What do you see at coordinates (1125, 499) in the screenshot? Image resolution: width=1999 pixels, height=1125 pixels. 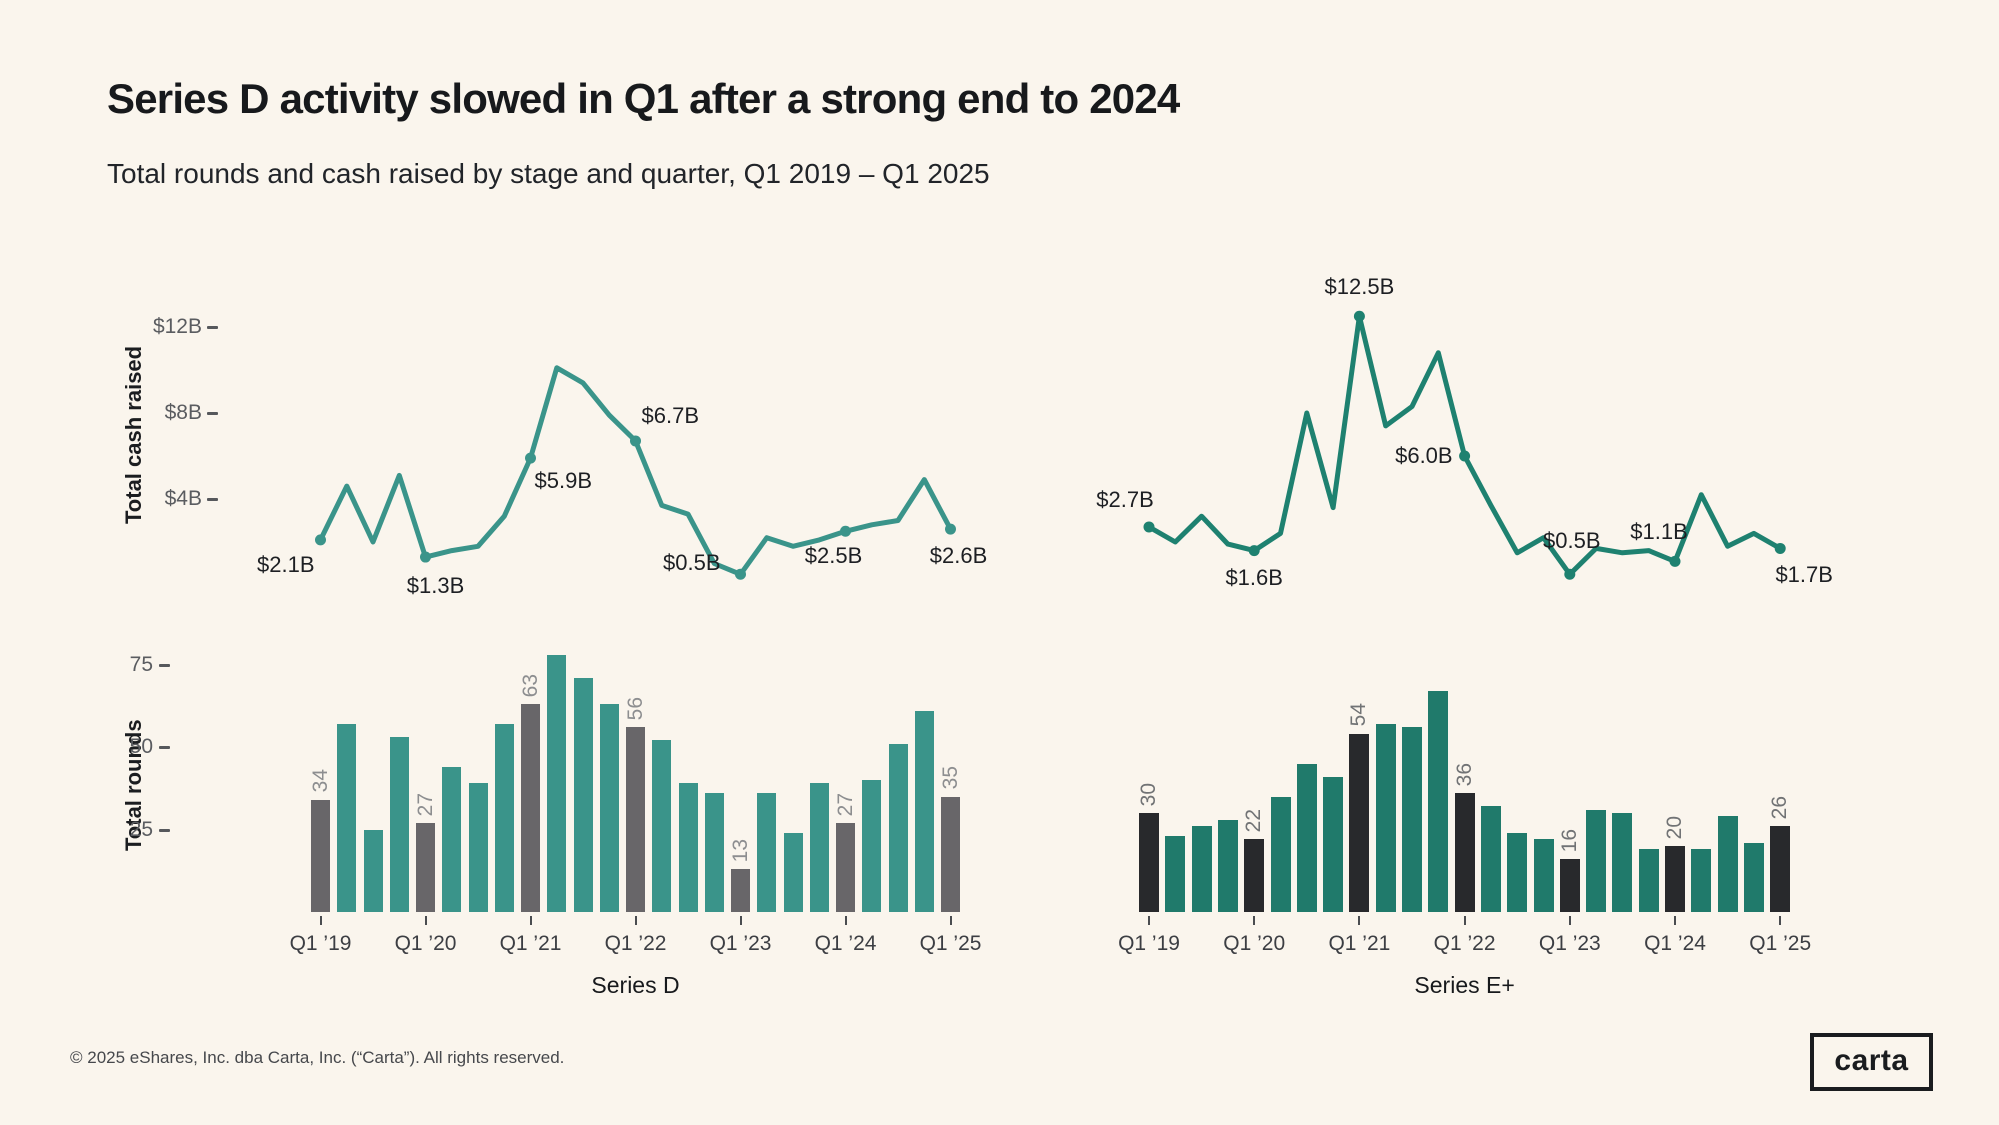 I see `point-value-label: $2.7B` at bounding box center [1125, 499].